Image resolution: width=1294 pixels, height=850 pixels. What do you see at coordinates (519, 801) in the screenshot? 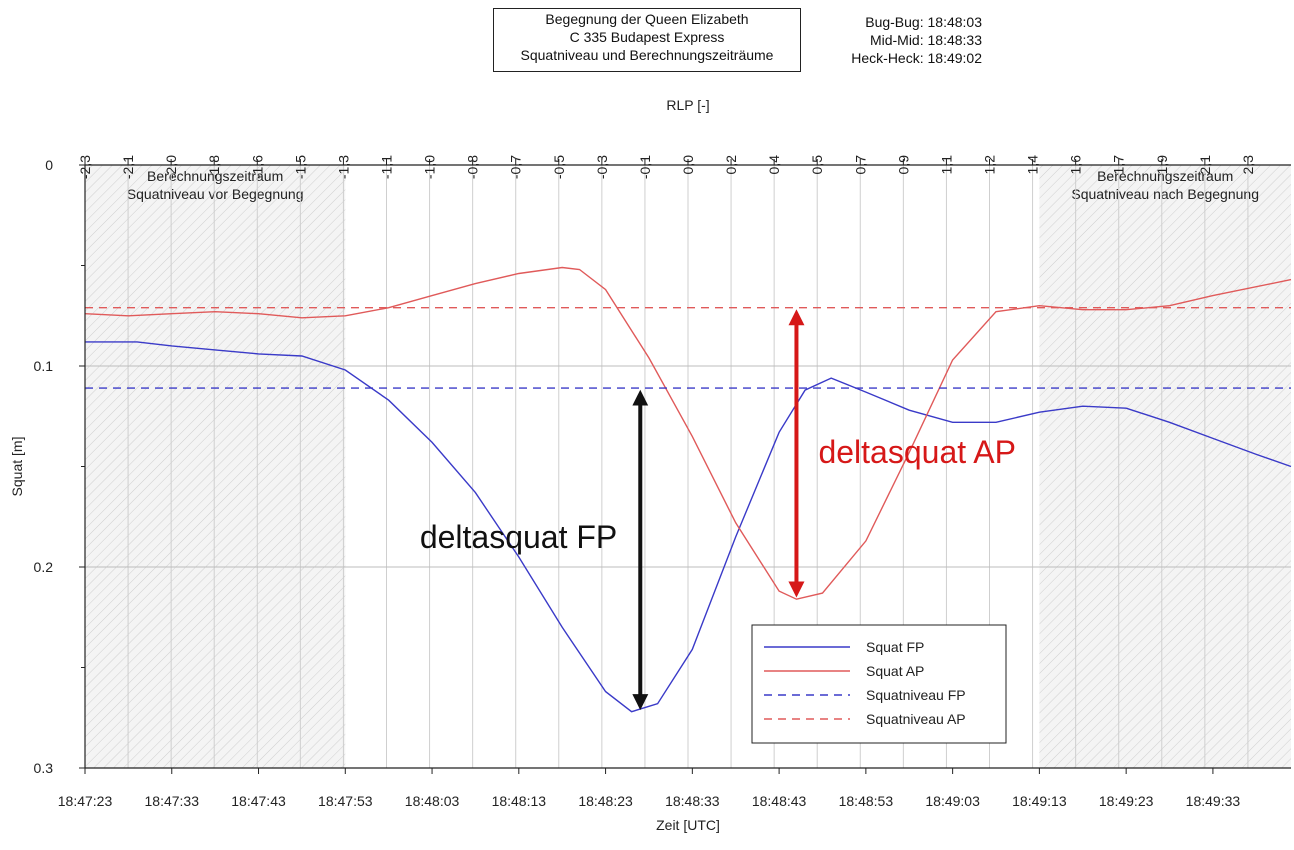
I see `x-tick-label: 18:48:13` at bounding box center [519, 801].